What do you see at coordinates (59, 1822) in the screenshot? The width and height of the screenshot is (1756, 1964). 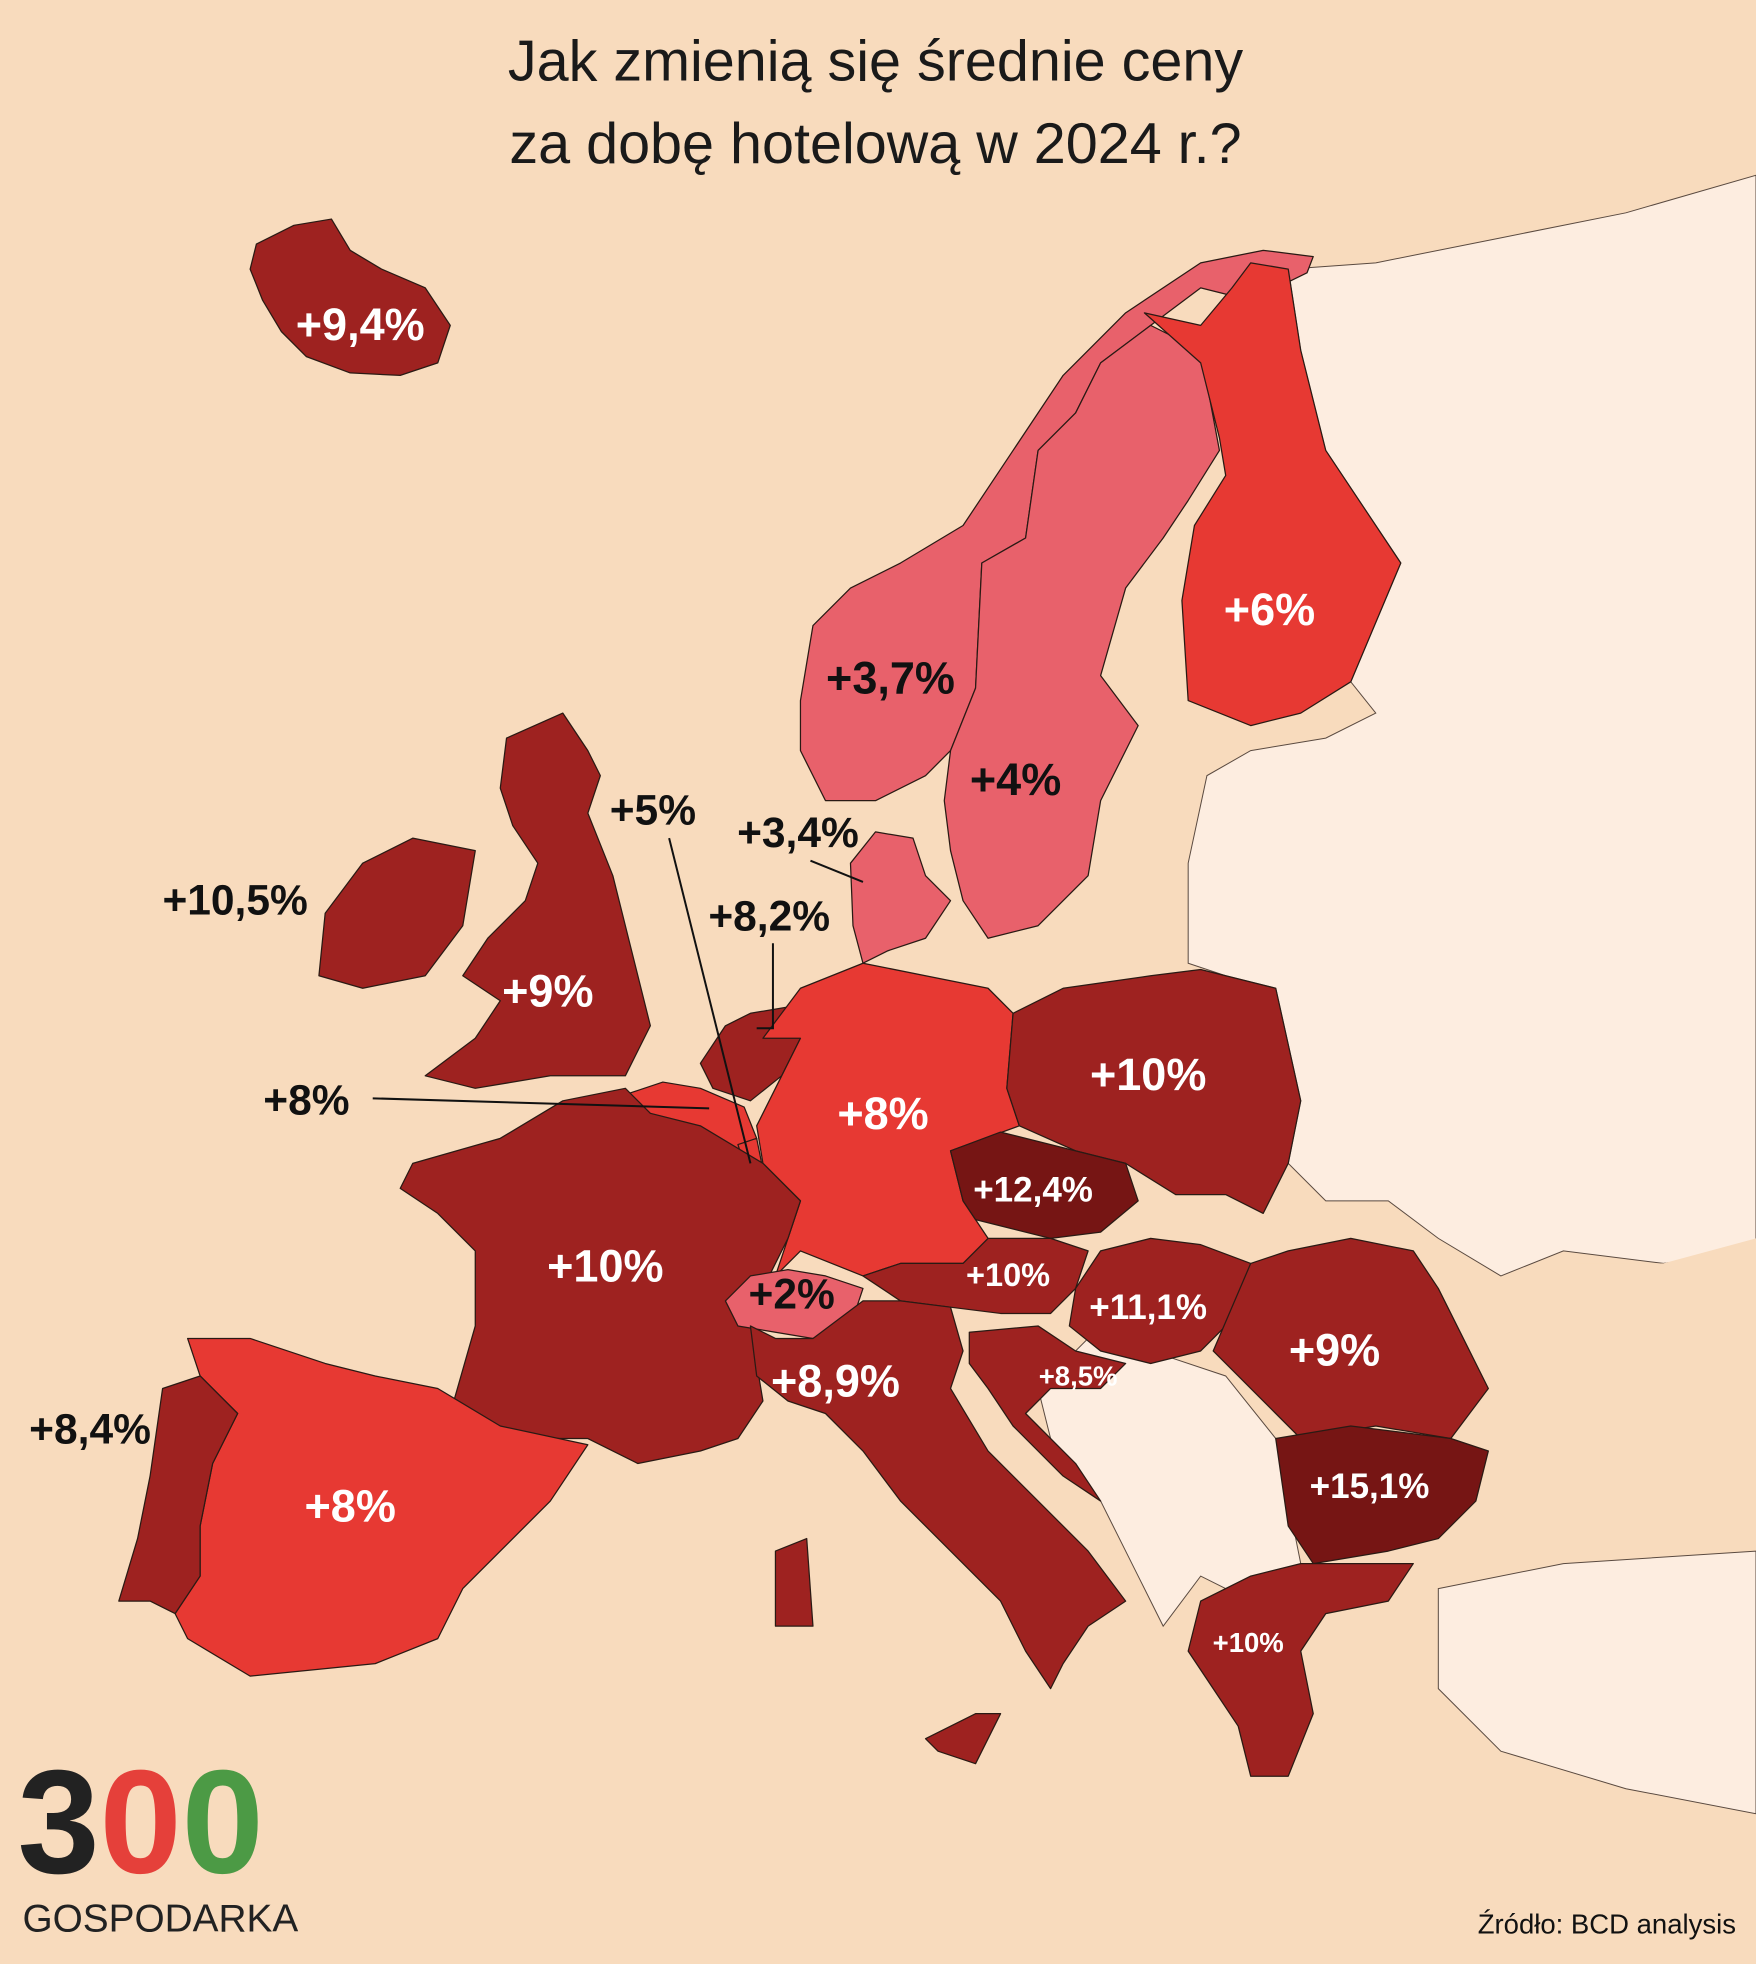 I see `logo-digit: 3` at bounding box center [59, 1822].